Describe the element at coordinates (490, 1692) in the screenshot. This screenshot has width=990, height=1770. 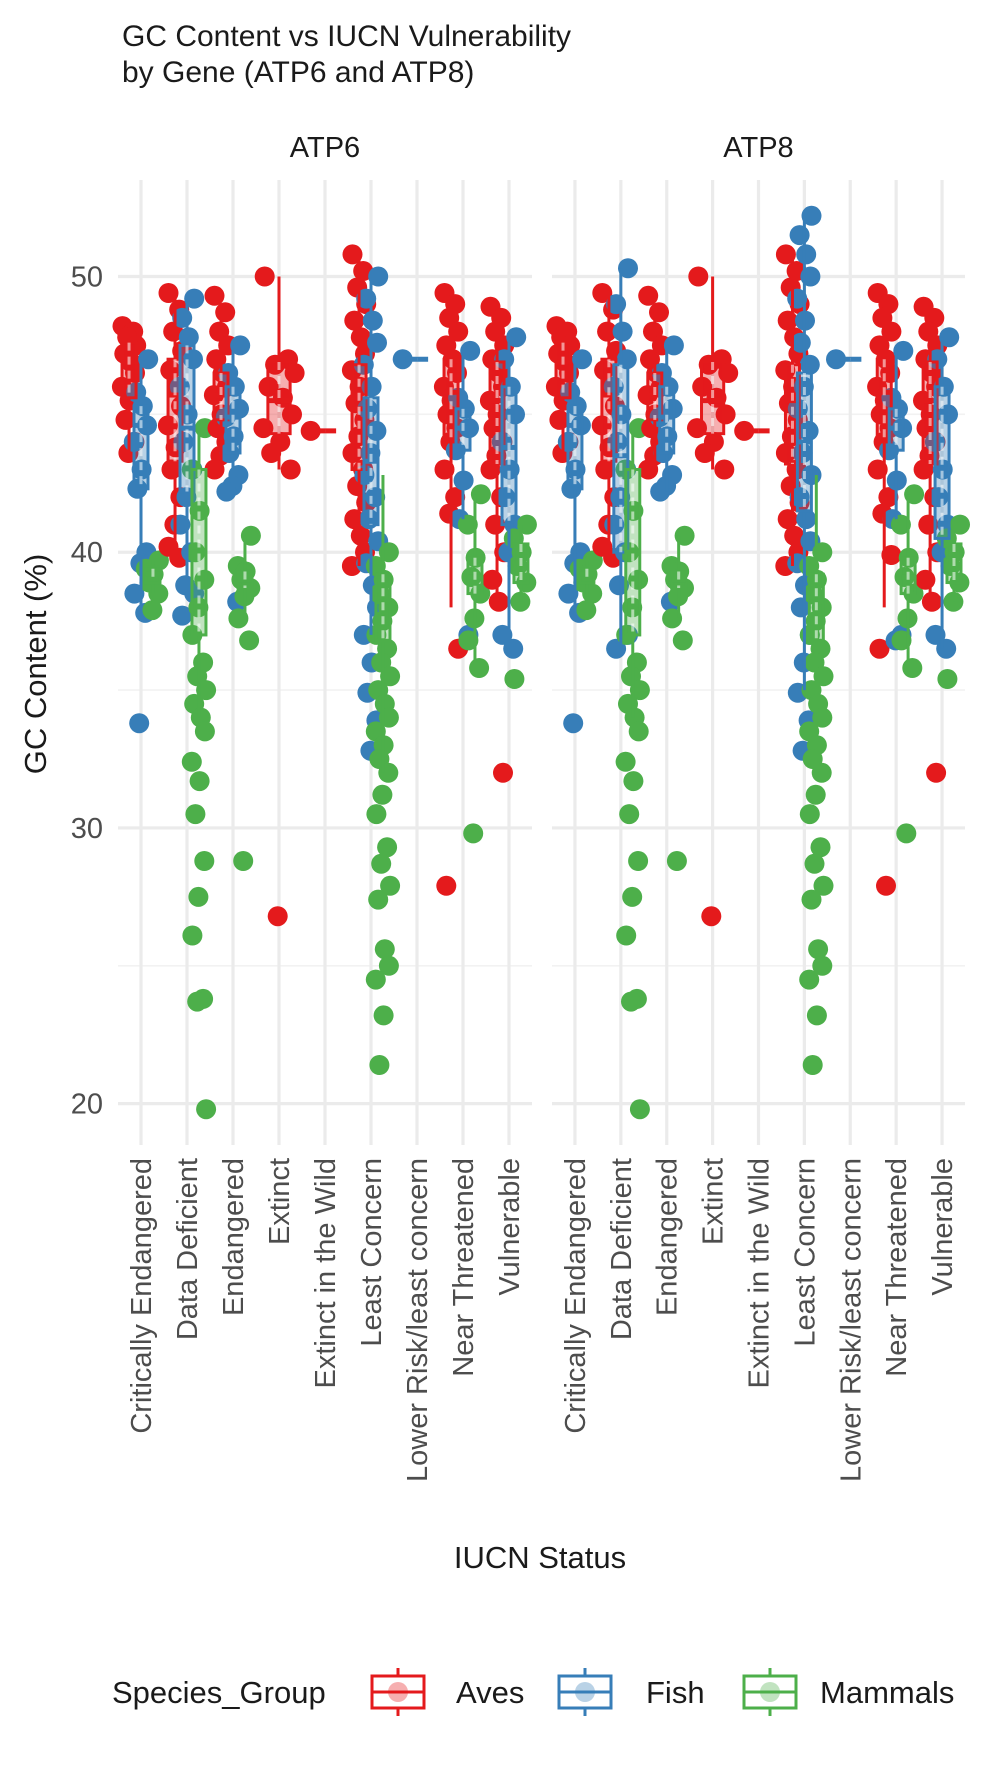
I see `legend-label: Aves` at that location.